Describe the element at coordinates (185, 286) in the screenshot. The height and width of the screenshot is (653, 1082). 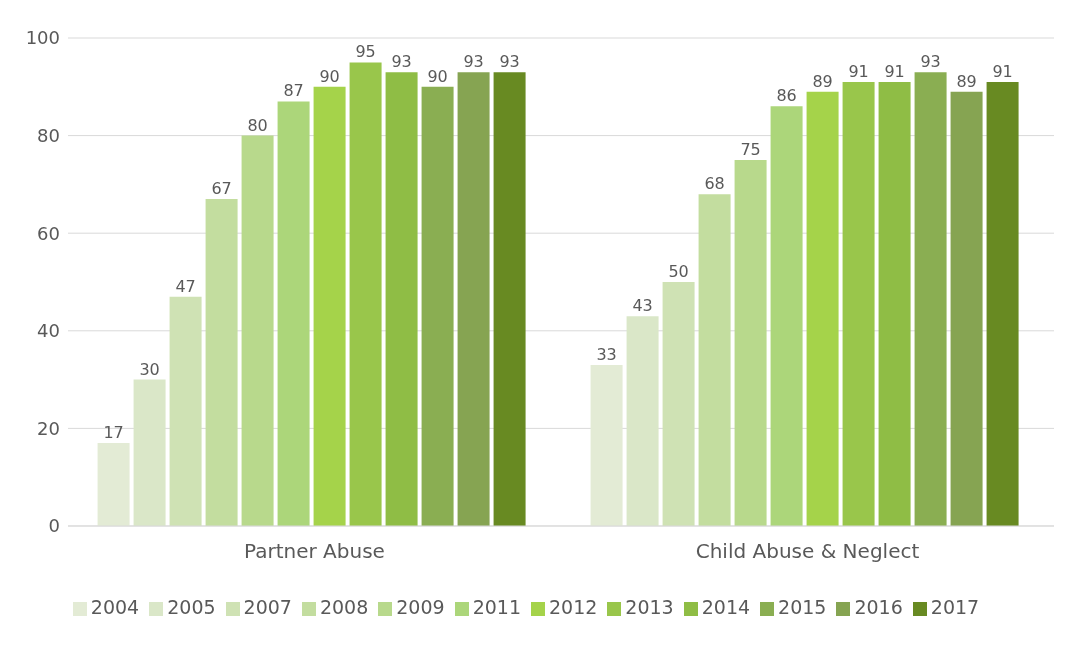
I see `data-label: 47` at that location.